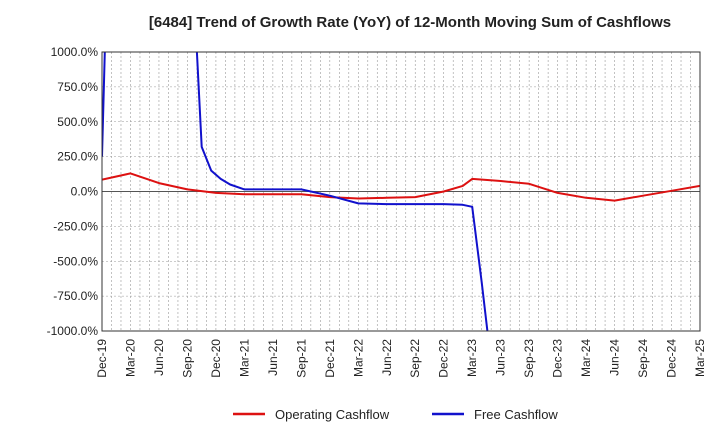  I want to click on y-tick-label: 750.0%, so click(77, 87).